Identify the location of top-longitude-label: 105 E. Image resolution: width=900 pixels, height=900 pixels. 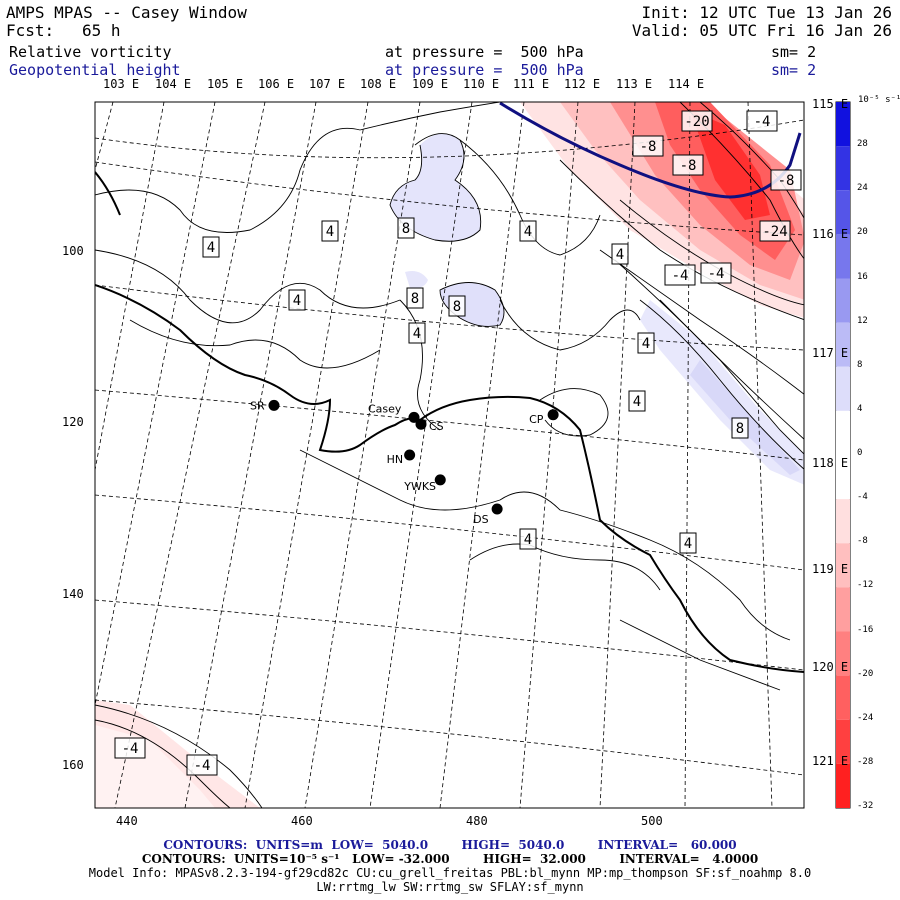
(225, 84).